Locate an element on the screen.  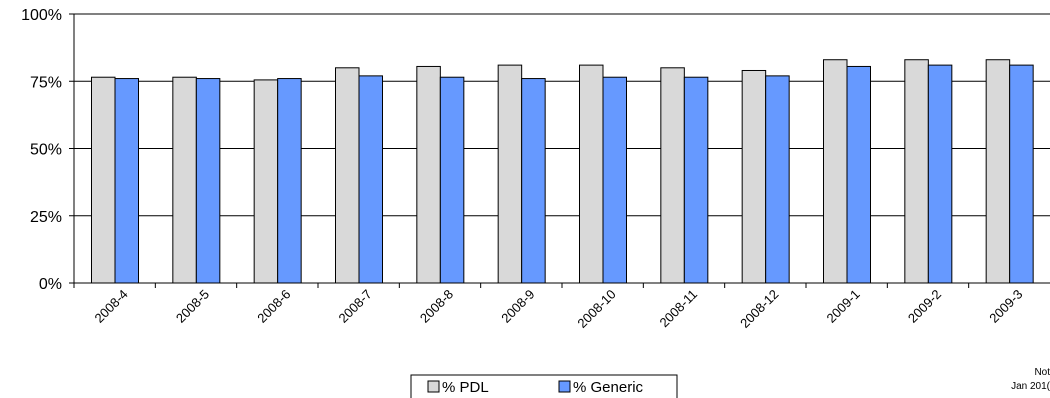
x-tick-label: 2009-3 is located at coordinates (1005, 306).